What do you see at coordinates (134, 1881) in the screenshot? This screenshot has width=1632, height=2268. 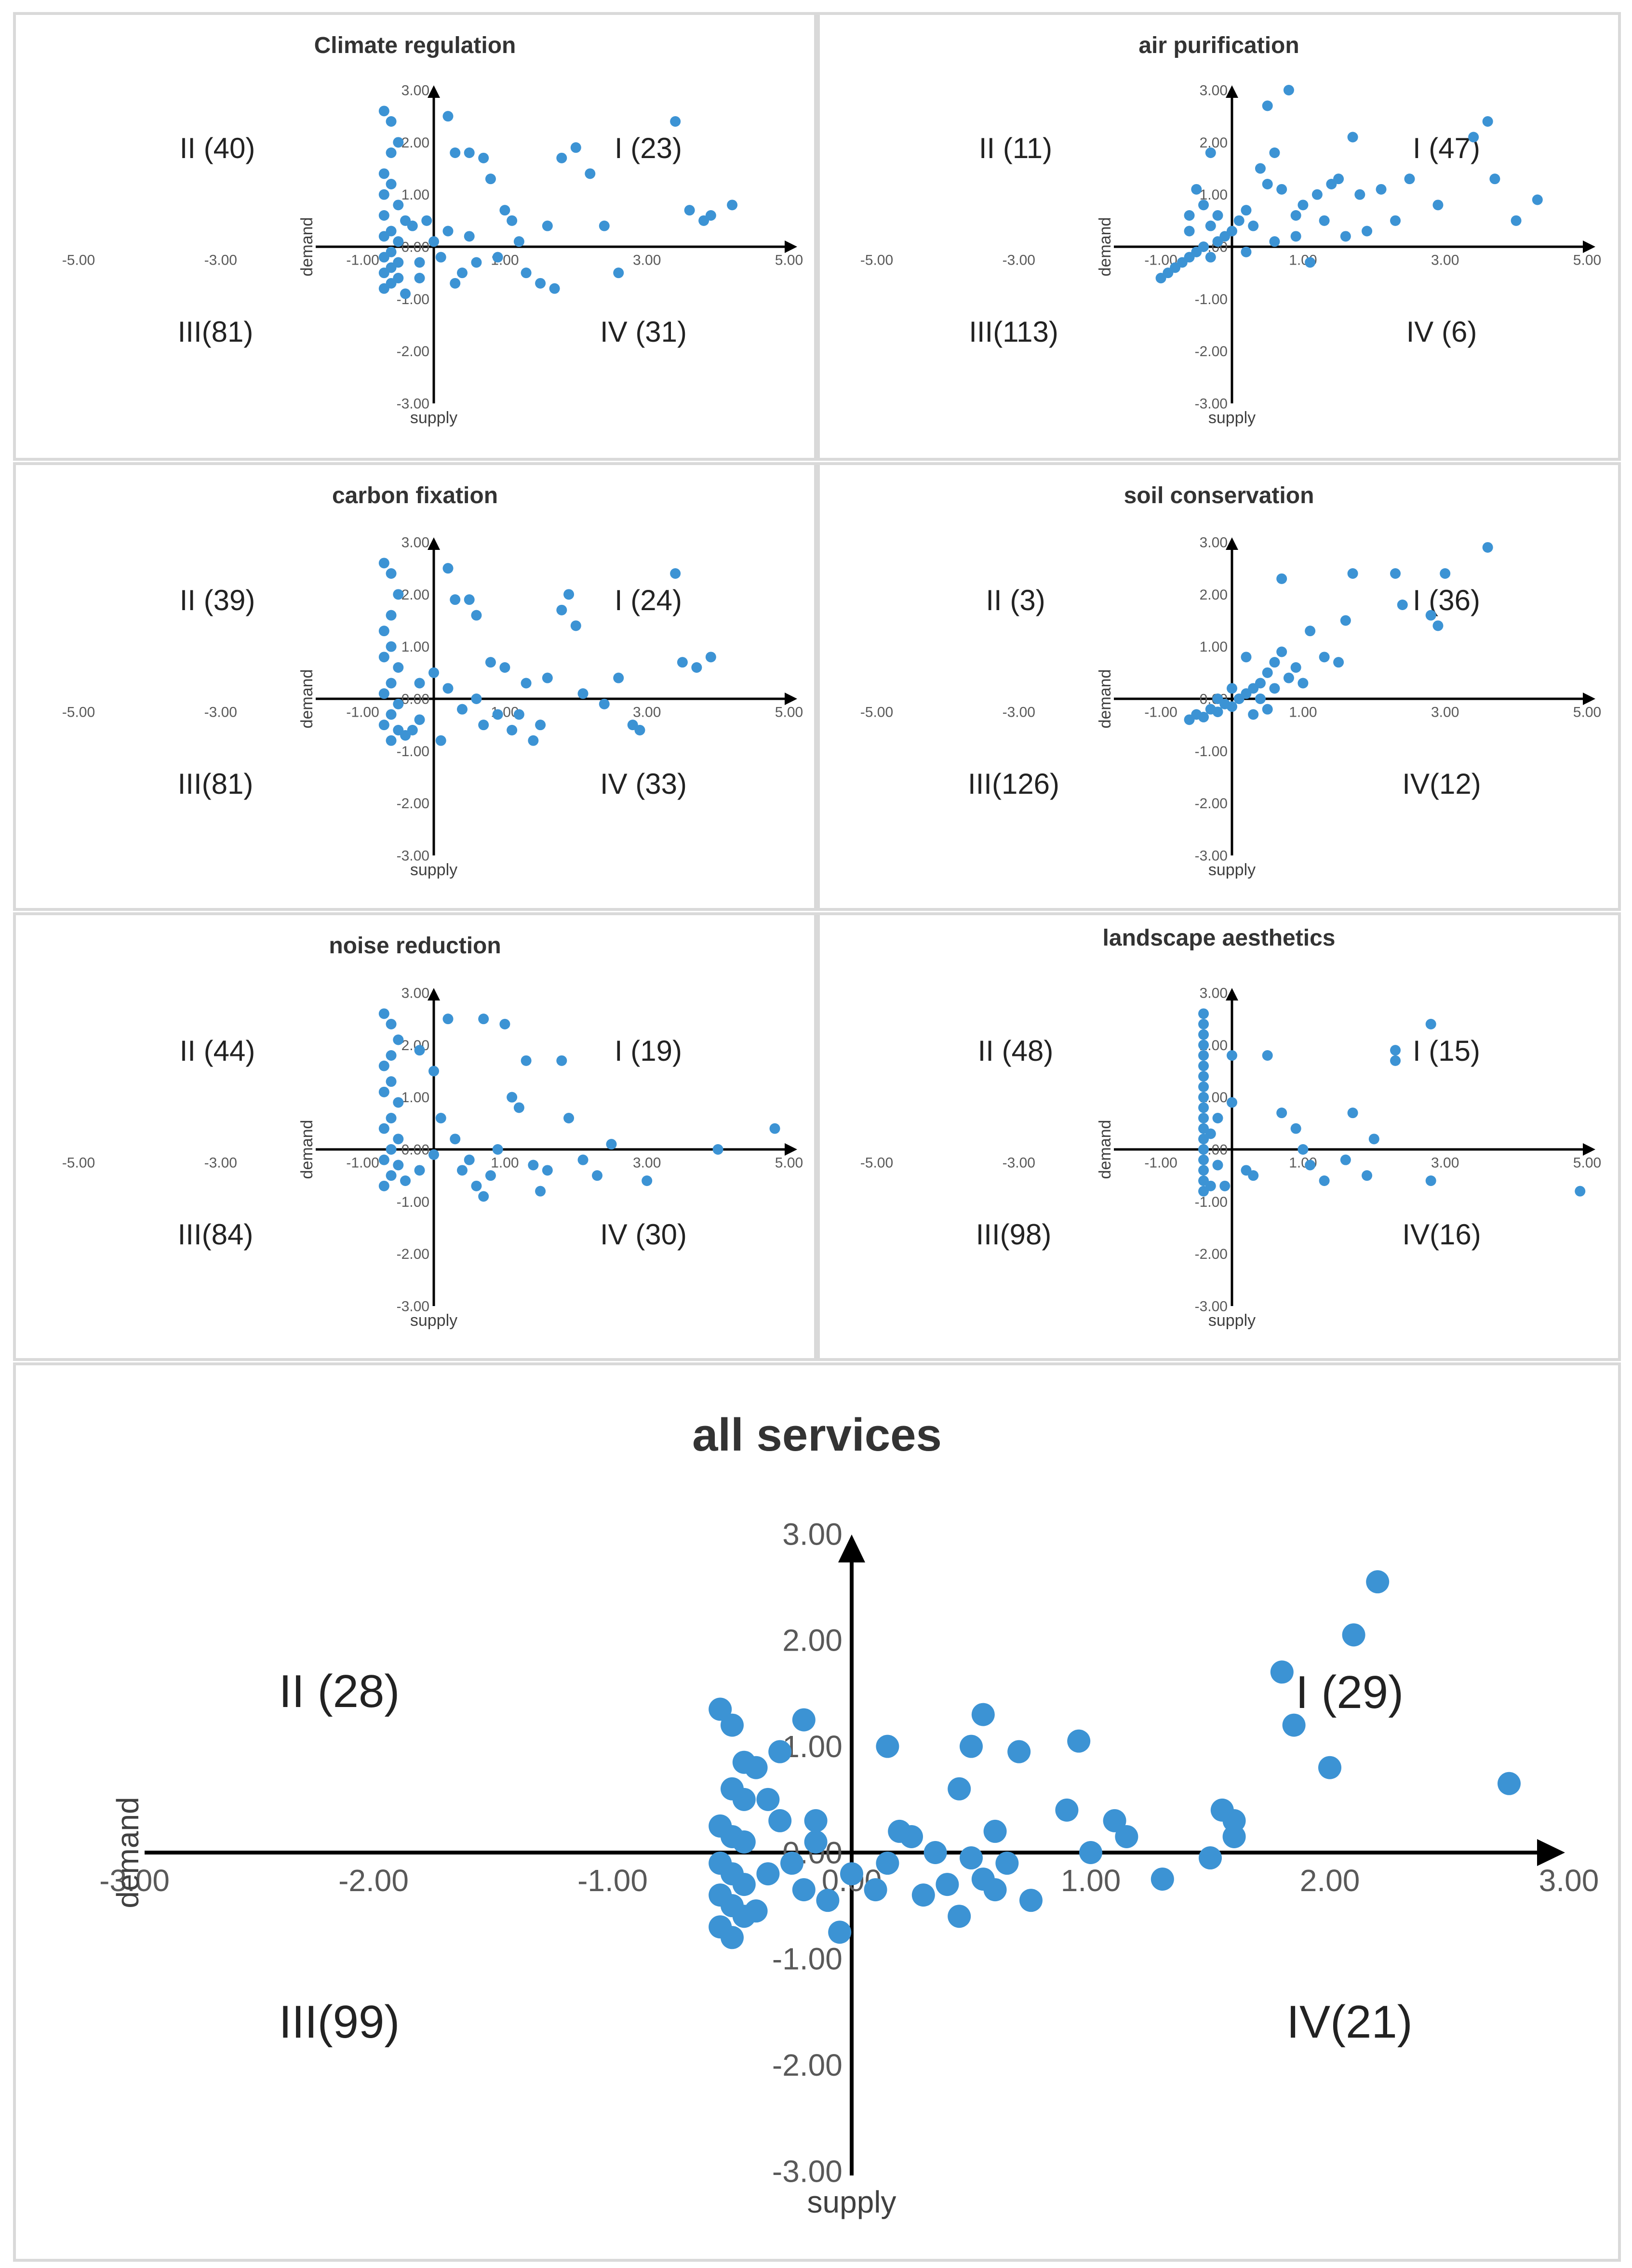 I see `x-tick-label: -3.00` at bounding box center [134, 1881].